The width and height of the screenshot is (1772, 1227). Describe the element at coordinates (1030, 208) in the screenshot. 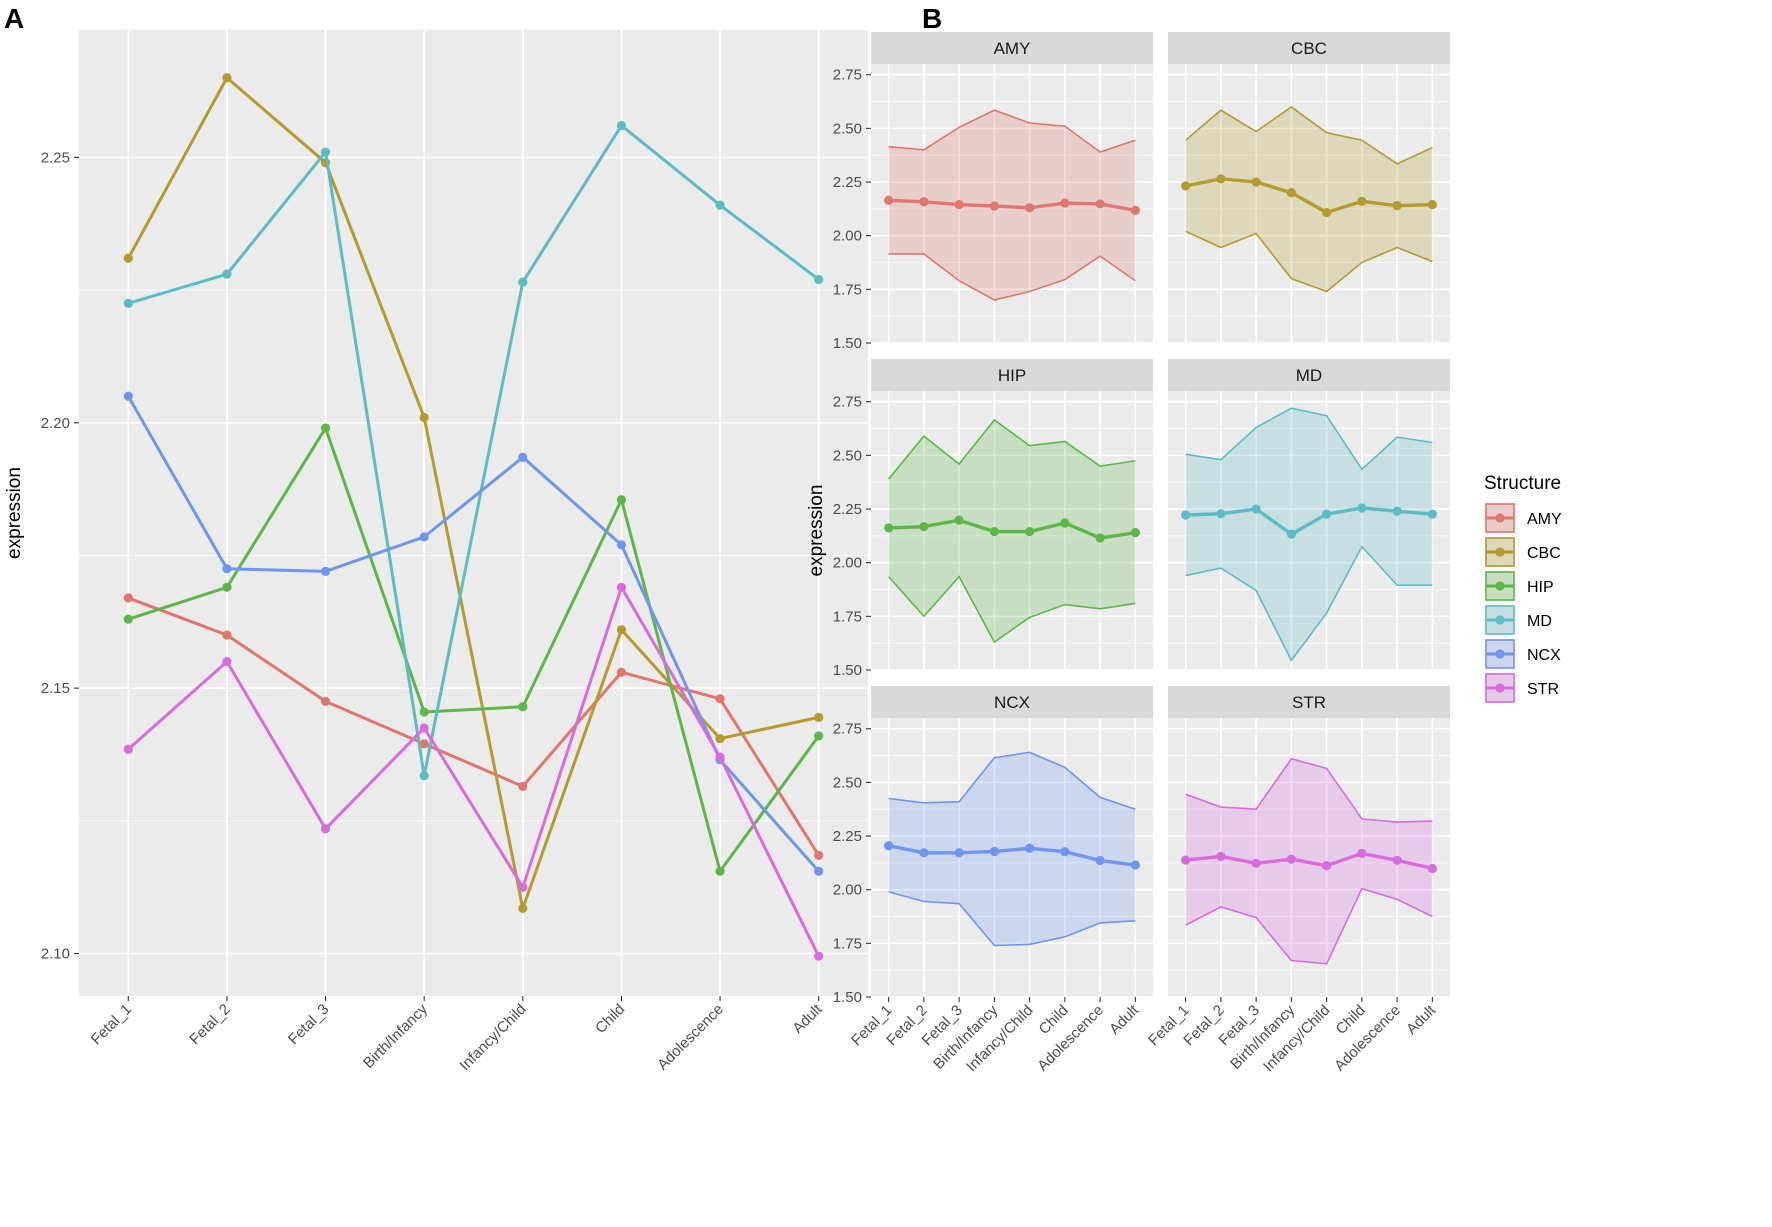

I see `facet-amy-point-infancy-child` at that location.